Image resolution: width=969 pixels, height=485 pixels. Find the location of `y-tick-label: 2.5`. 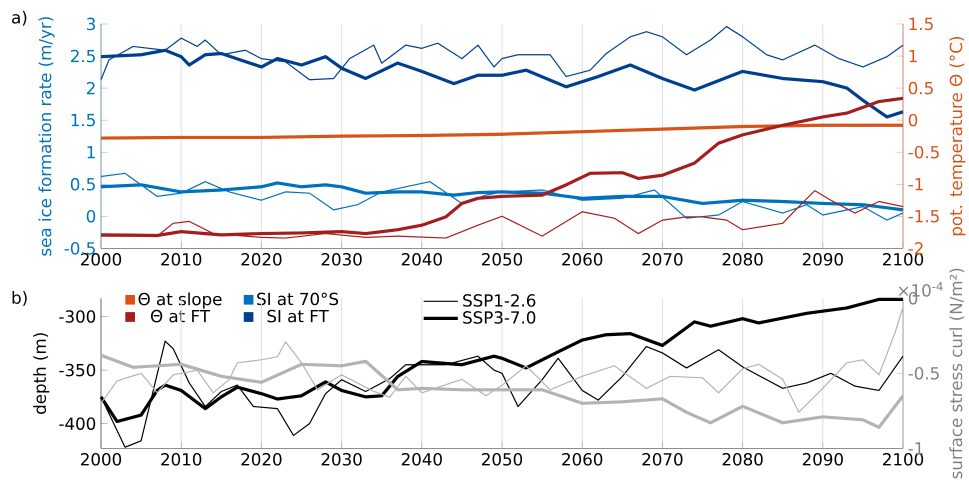

y-tick-label: 2.5 is located at coordinates (83, 56).